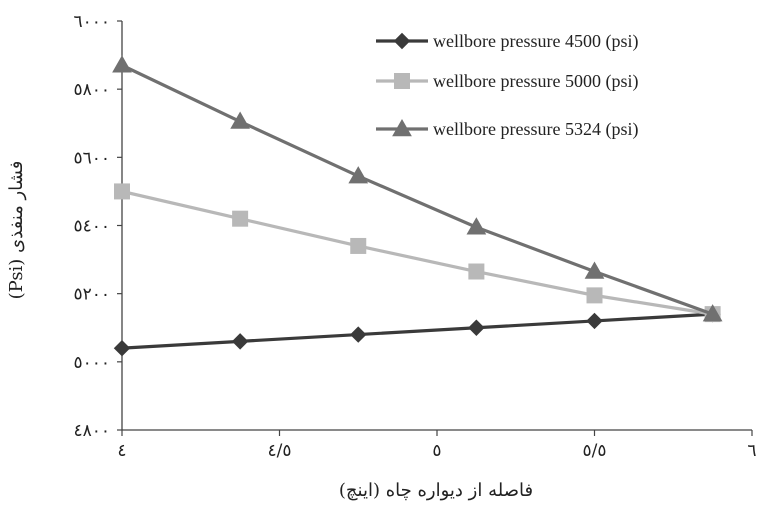 This screenshot has width=758, height=513. Describe the element at coordinates (535, 81) in the screenshot. I see `legend-label: wellbore pressure 5000 (psi)` at that location.